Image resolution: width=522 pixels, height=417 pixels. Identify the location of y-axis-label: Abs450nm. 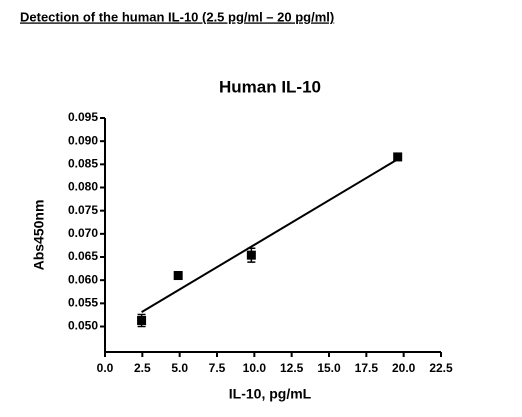
(39, 235).